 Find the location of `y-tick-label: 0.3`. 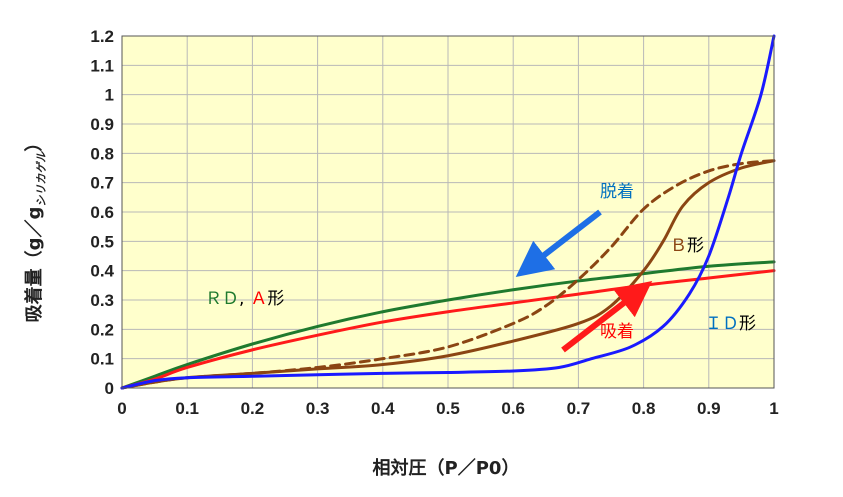

y-tick-label: 0.3 is located at coordinates (102, 300).